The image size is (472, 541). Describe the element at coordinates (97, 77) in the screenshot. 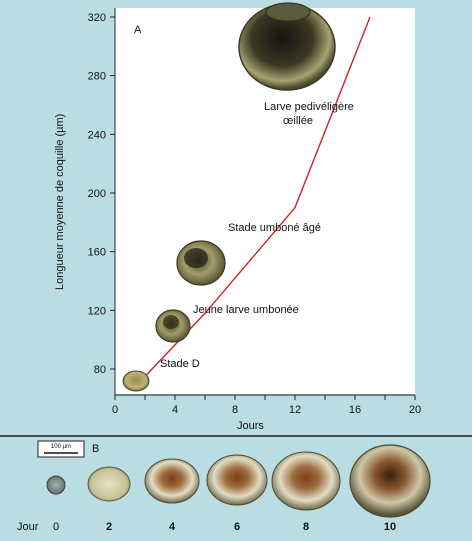

I see `y-tick-label: 280` at that location.